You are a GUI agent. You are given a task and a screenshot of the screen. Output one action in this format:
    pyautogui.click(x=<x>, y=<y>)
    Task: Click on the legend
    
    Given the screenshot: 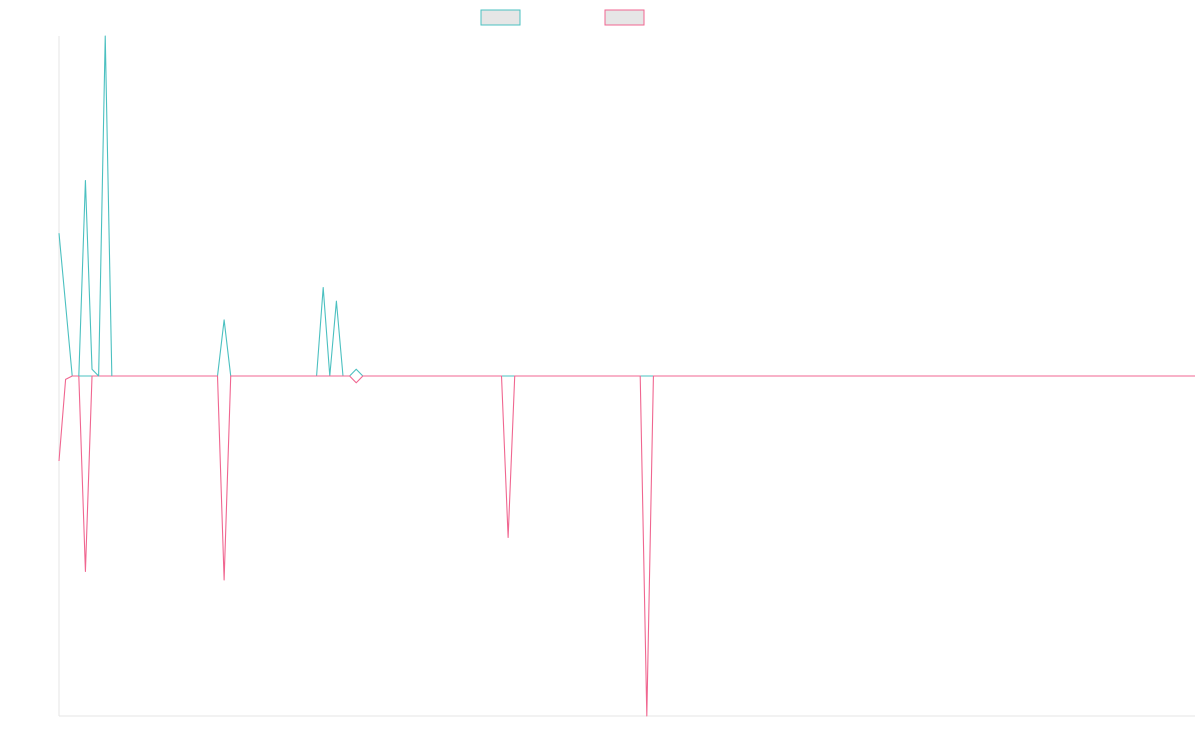 What is the action you would take?
    pyautogui.click(x=562, y=17)
    